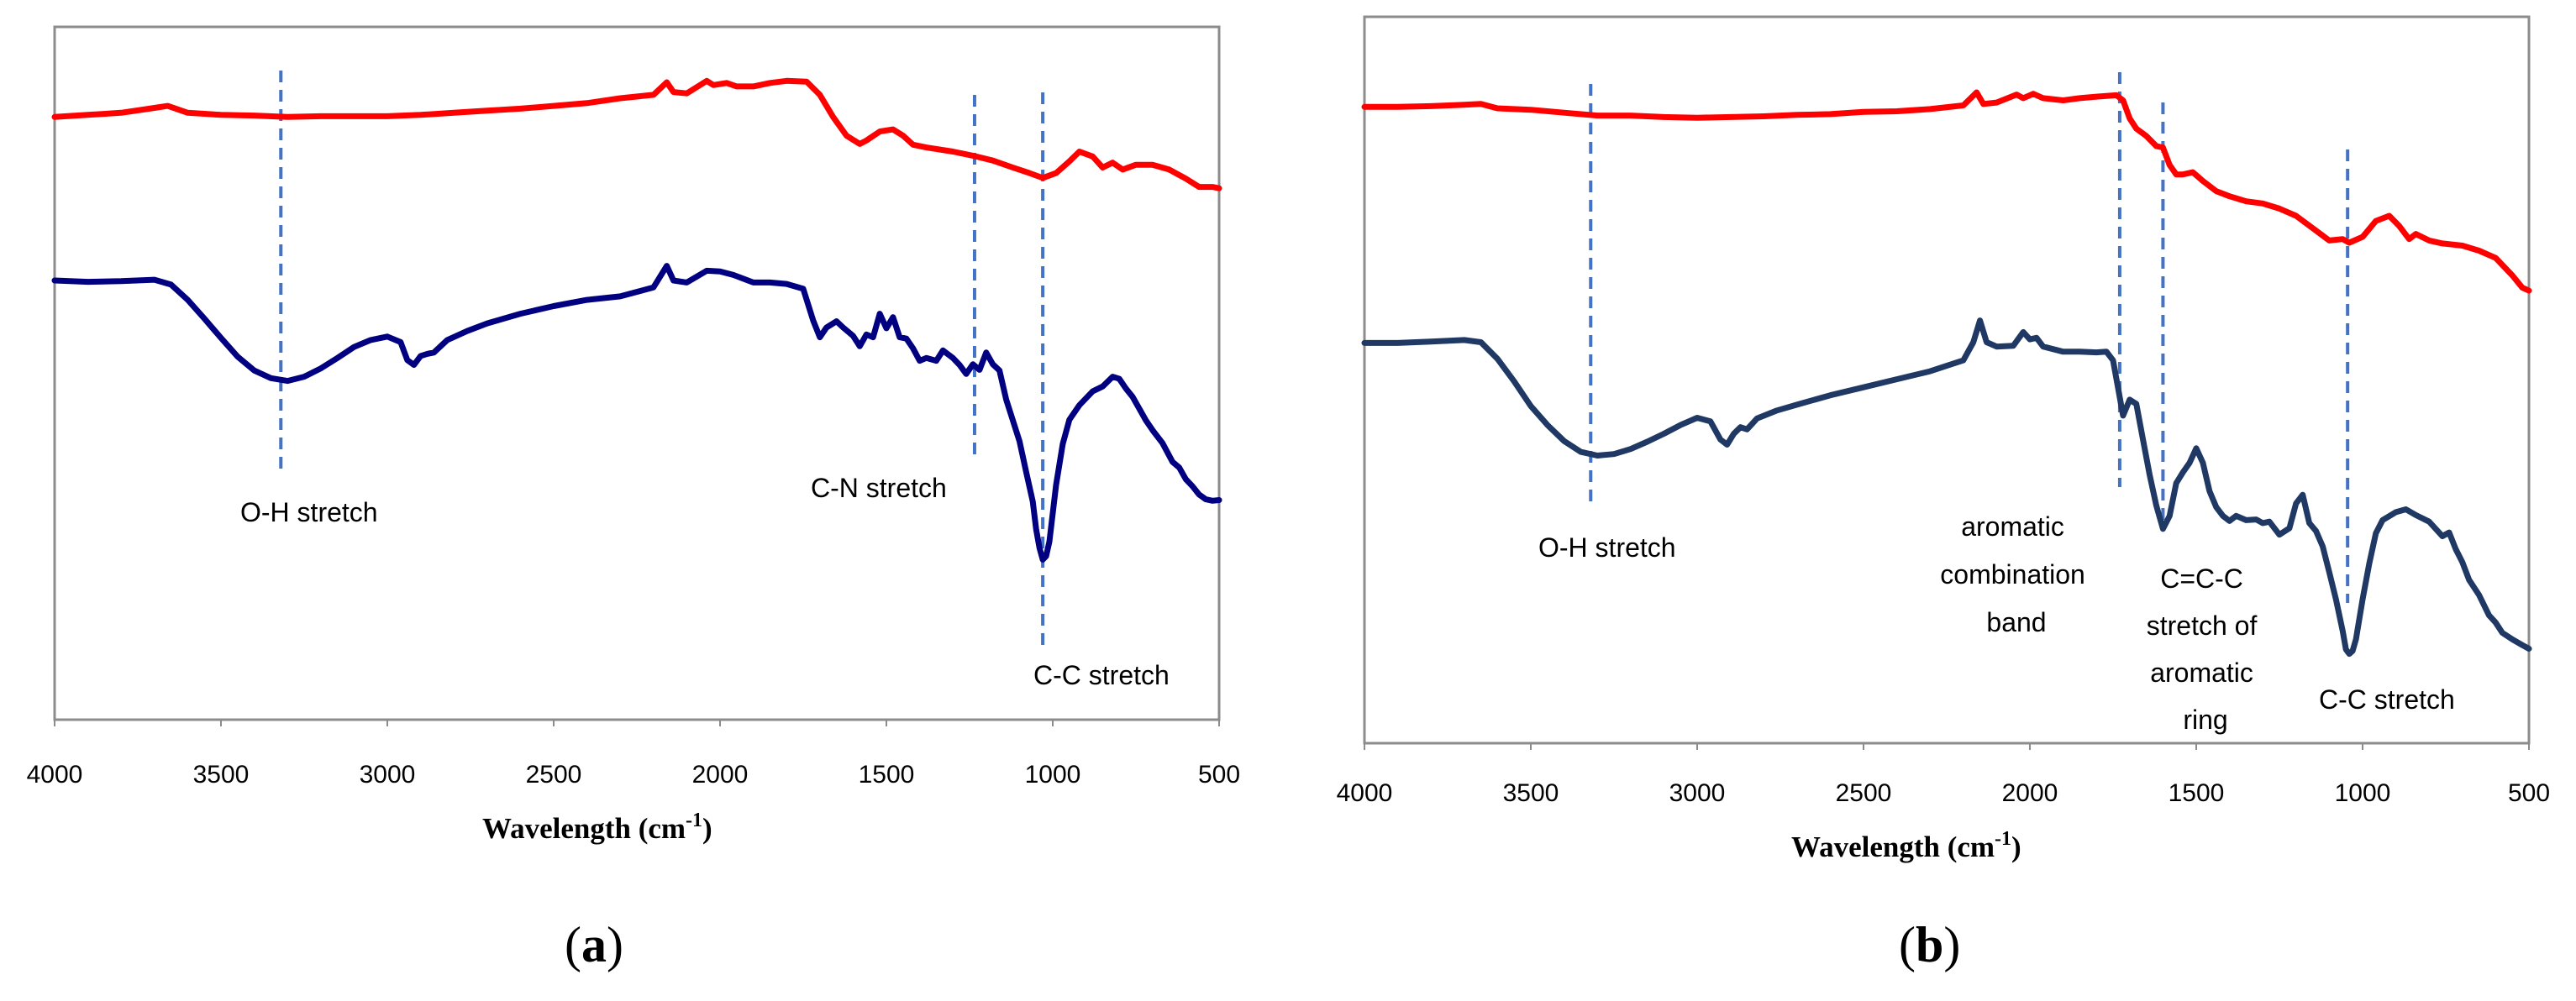  I want to click on x-tick-label-a-4000: 4000, so click(55, 775).